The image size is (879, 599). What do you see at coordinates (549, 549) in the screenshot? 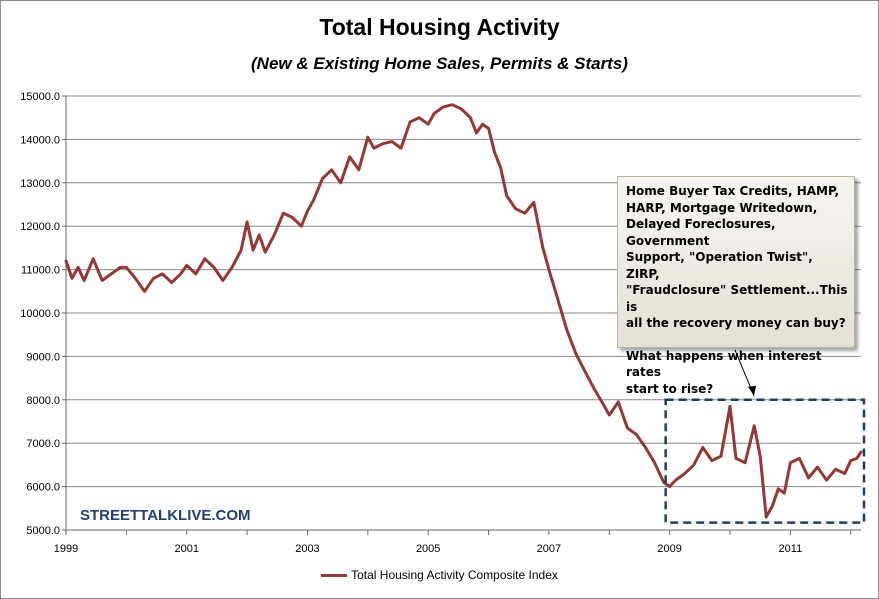
I see `x-tick-label: 2007` at bounding box center [549, 549].